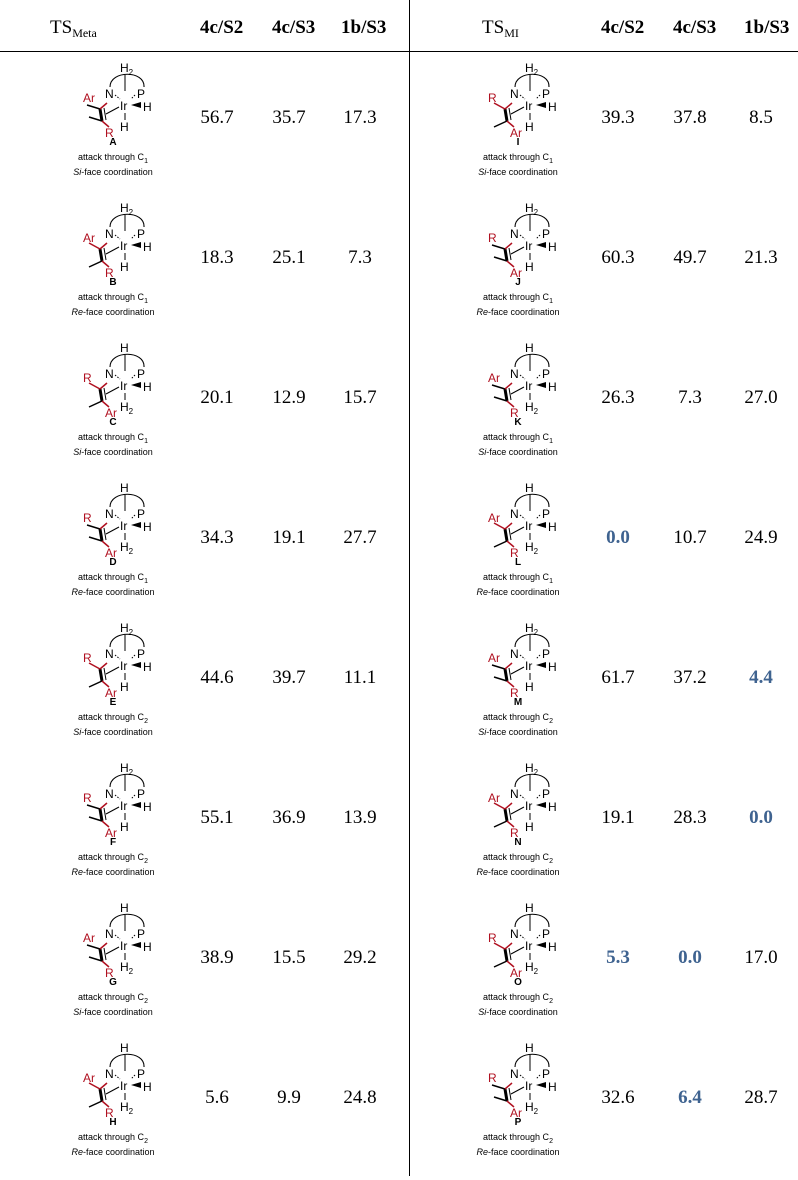 The height and width of the screenshot is (1180, 798). Describe the element at coordinates (761, 677) in the screenshot. I see `energy-value: 4.4` at that location.